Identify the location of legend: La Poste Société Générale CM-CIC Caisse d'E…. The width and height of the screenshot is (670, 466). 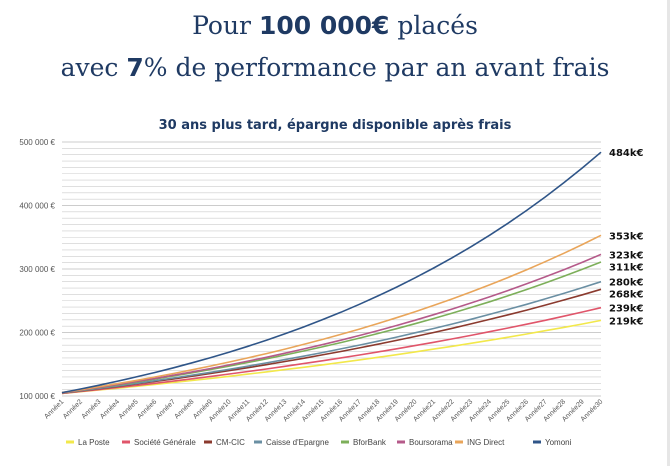
(319, 442).